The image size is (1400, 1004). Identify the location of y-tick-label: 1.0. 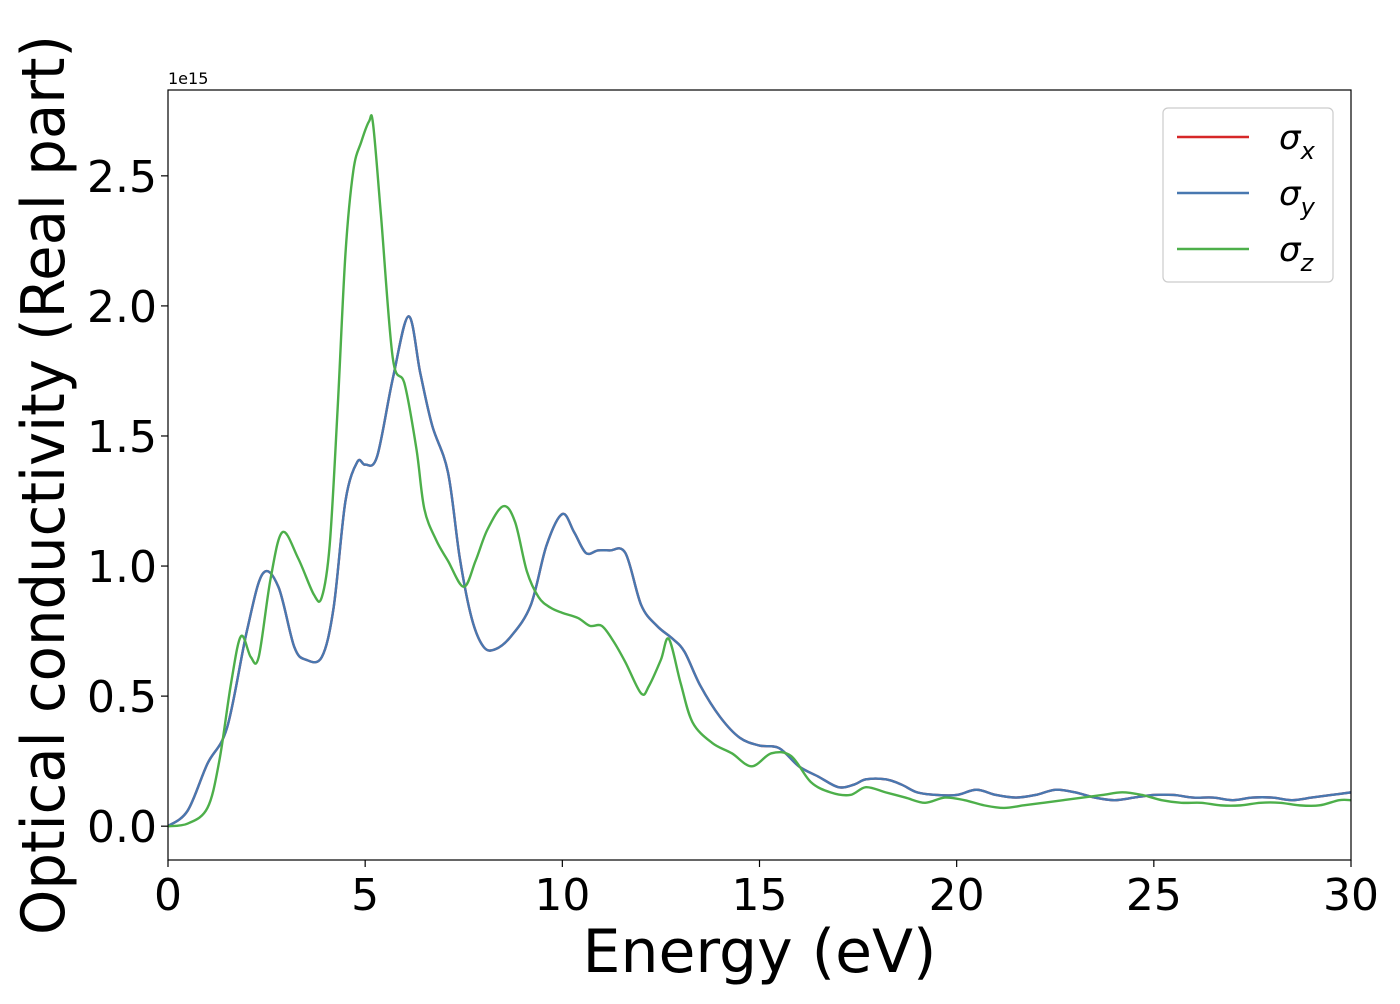
(122, 567).